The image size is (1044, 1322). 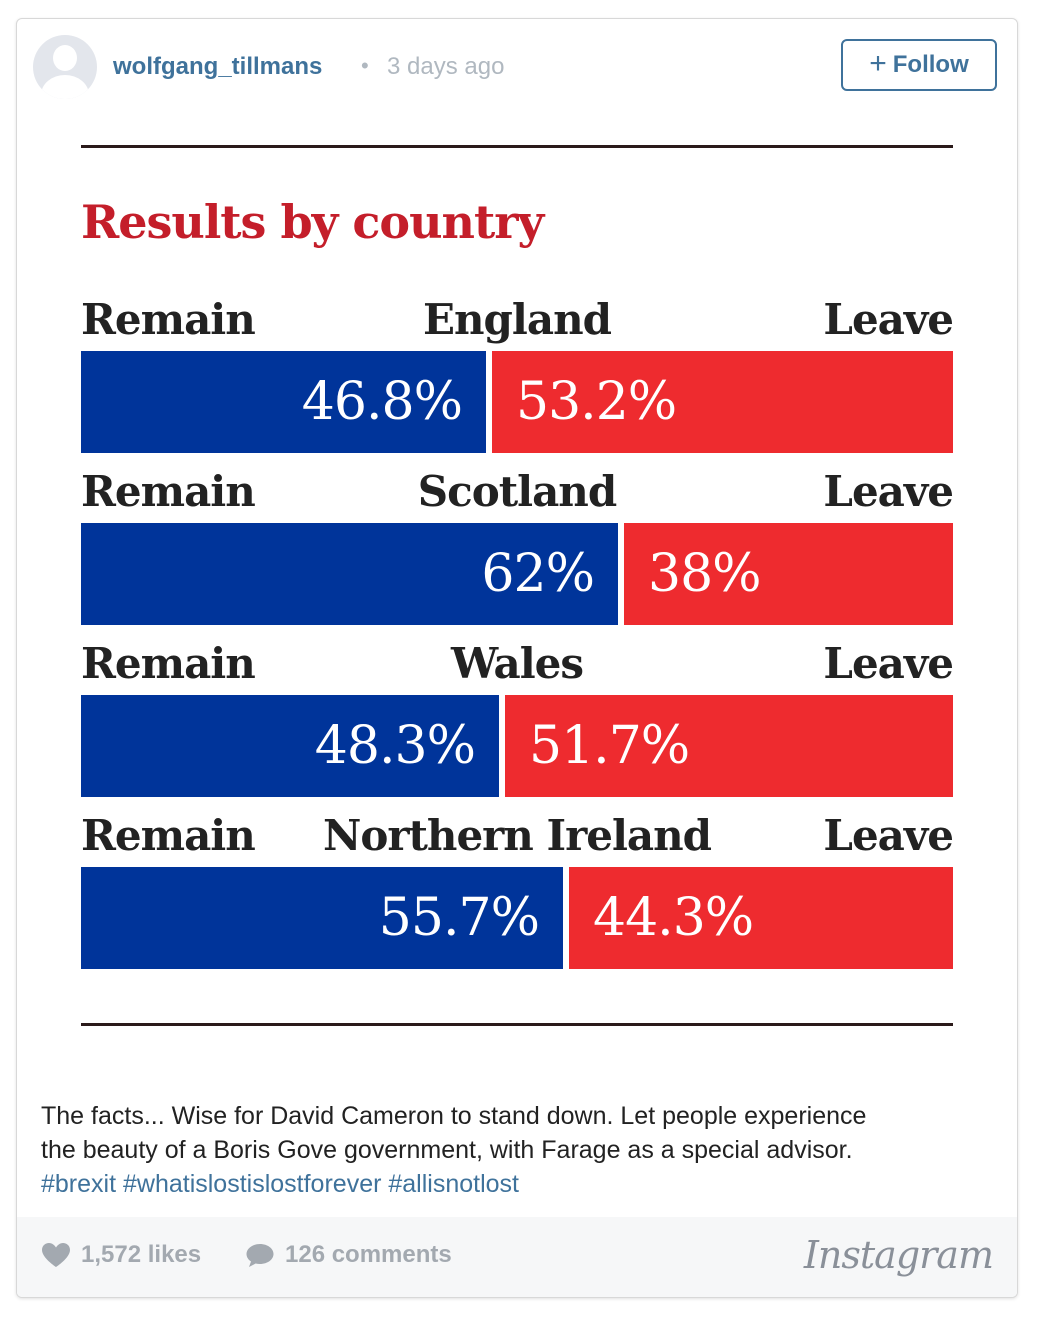 What do you see at coordinates (538, 574) in the screenshot?
I see `remain-pct-label: 62%` at bounding box center [538, 574].